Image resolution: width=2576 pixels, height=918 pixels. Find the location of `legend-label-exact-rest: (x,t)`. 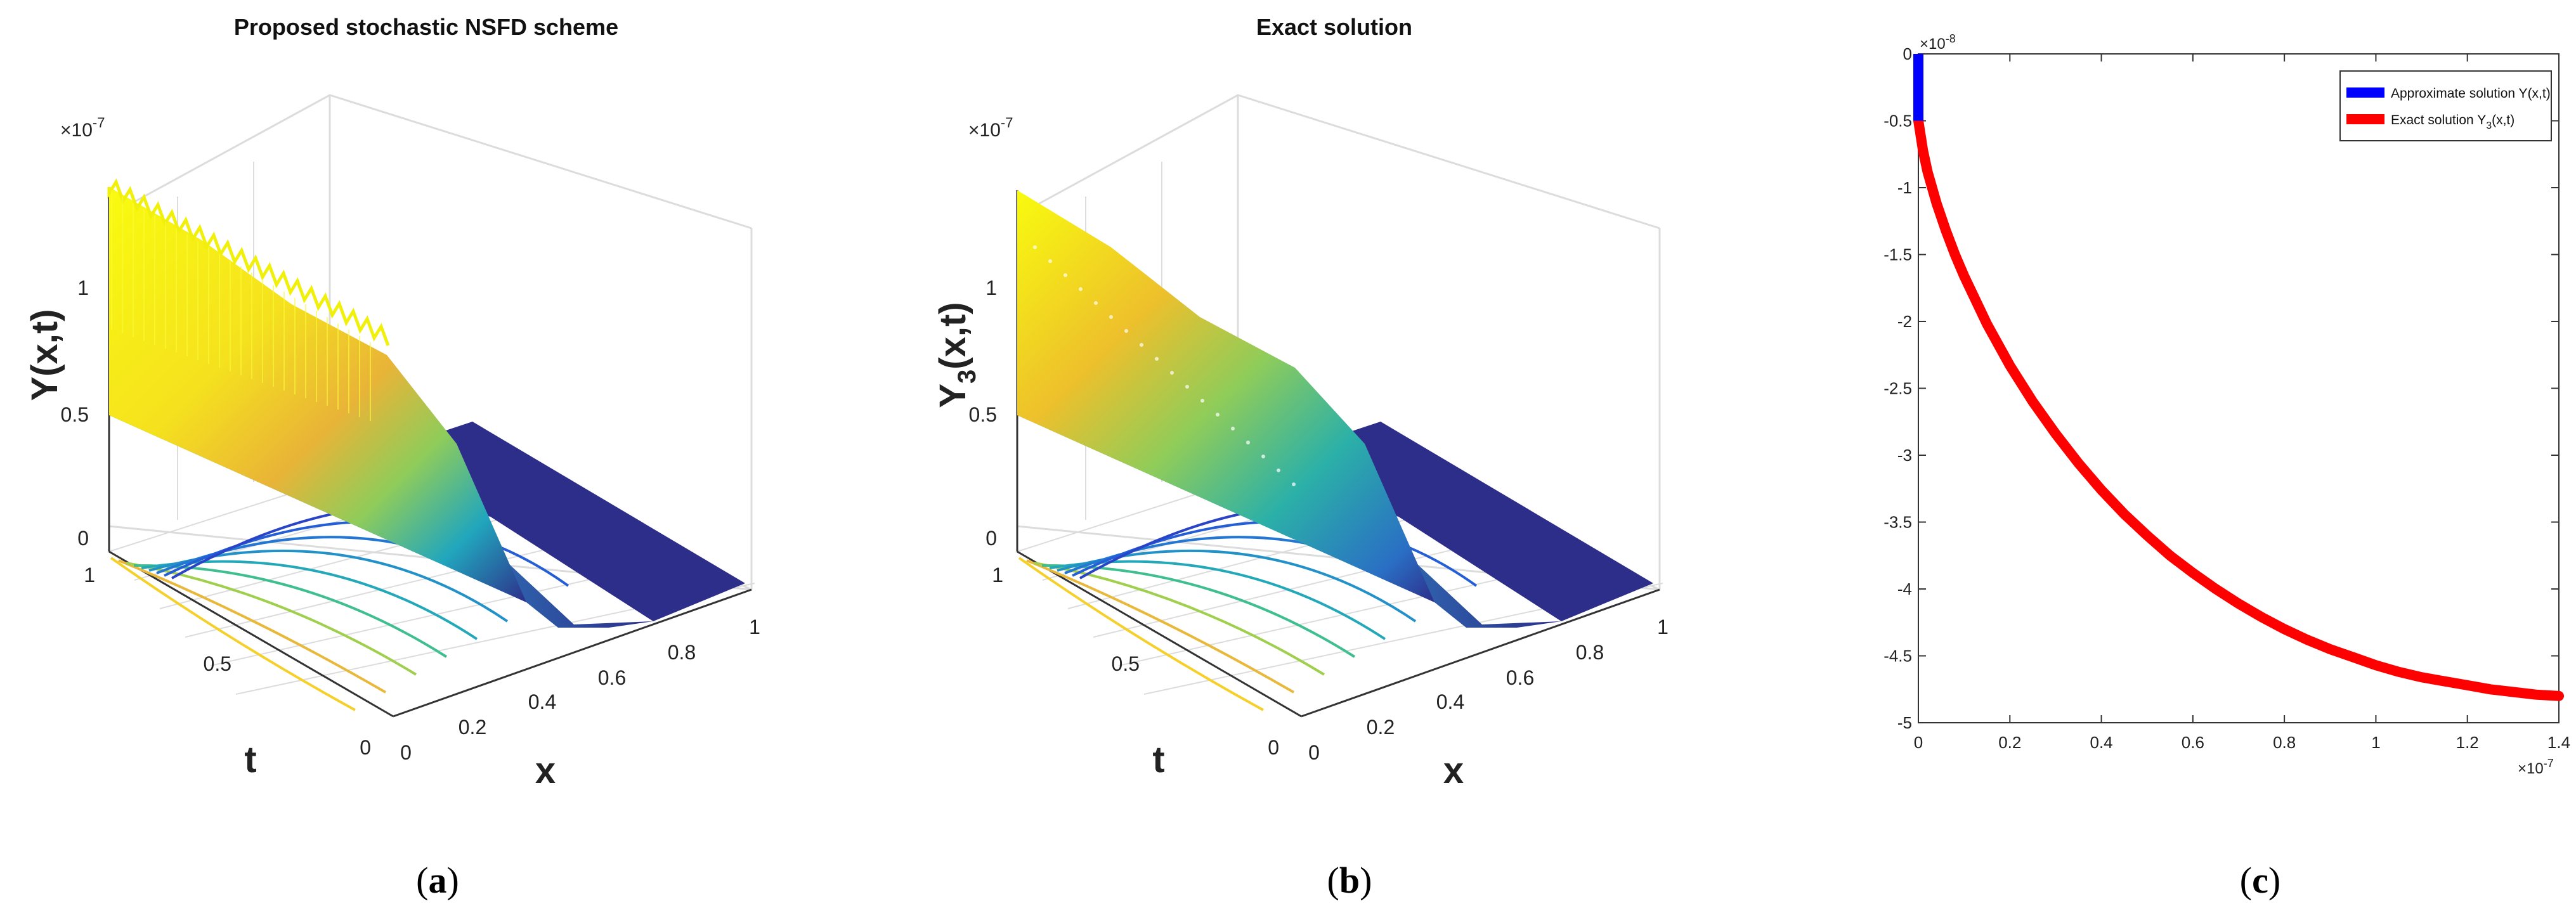

legend-label-exact-rest: (x,t) is located at coordinates (2503, 120).